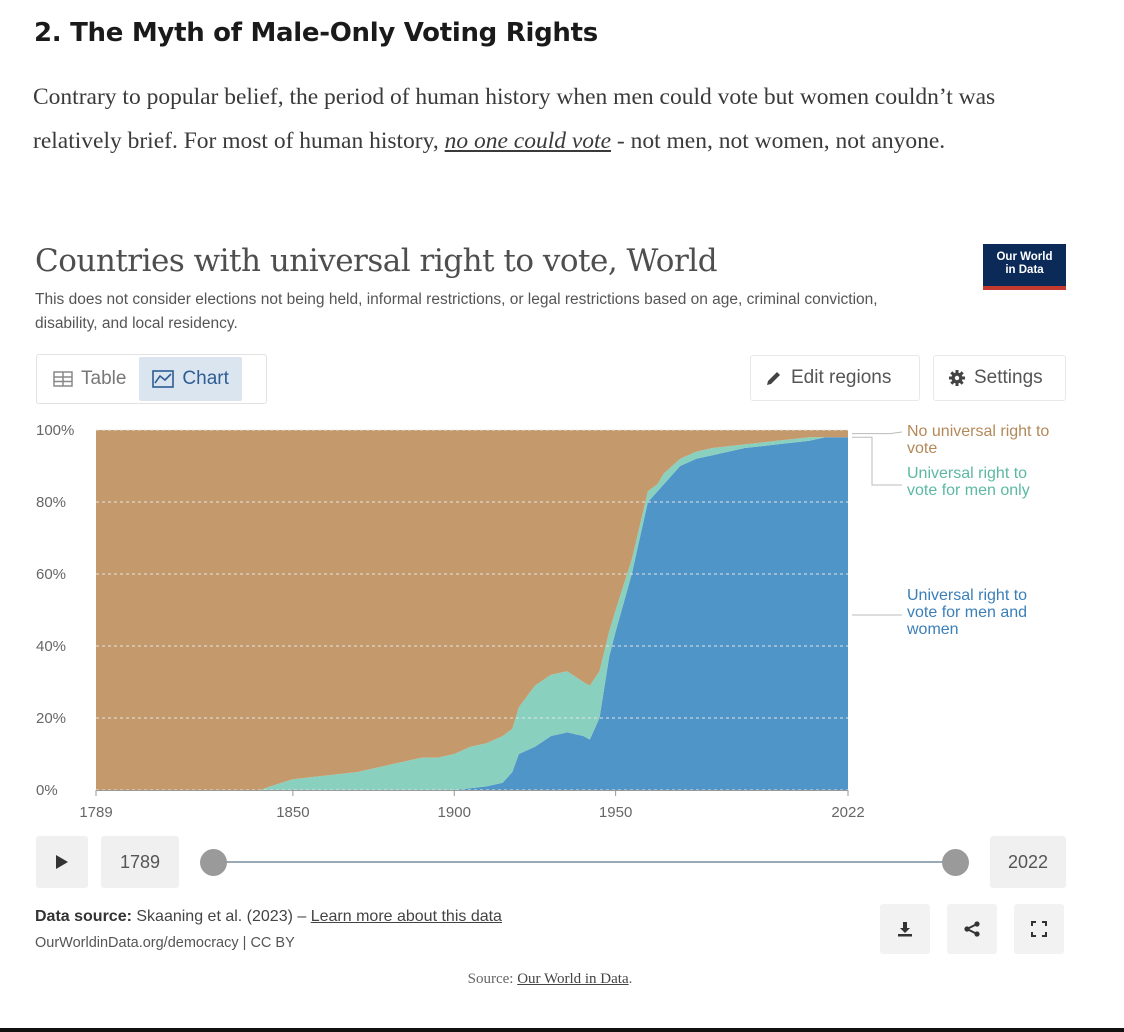  Describe the element at coordinates (63, 379) in the screenshot. I see `table-icon` at that location.